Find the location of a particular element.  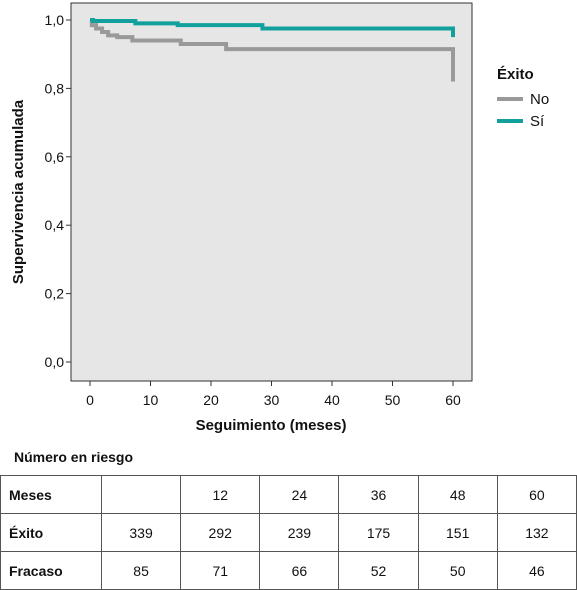

x-tick-label: 40 is located at coordinates (332, 400).